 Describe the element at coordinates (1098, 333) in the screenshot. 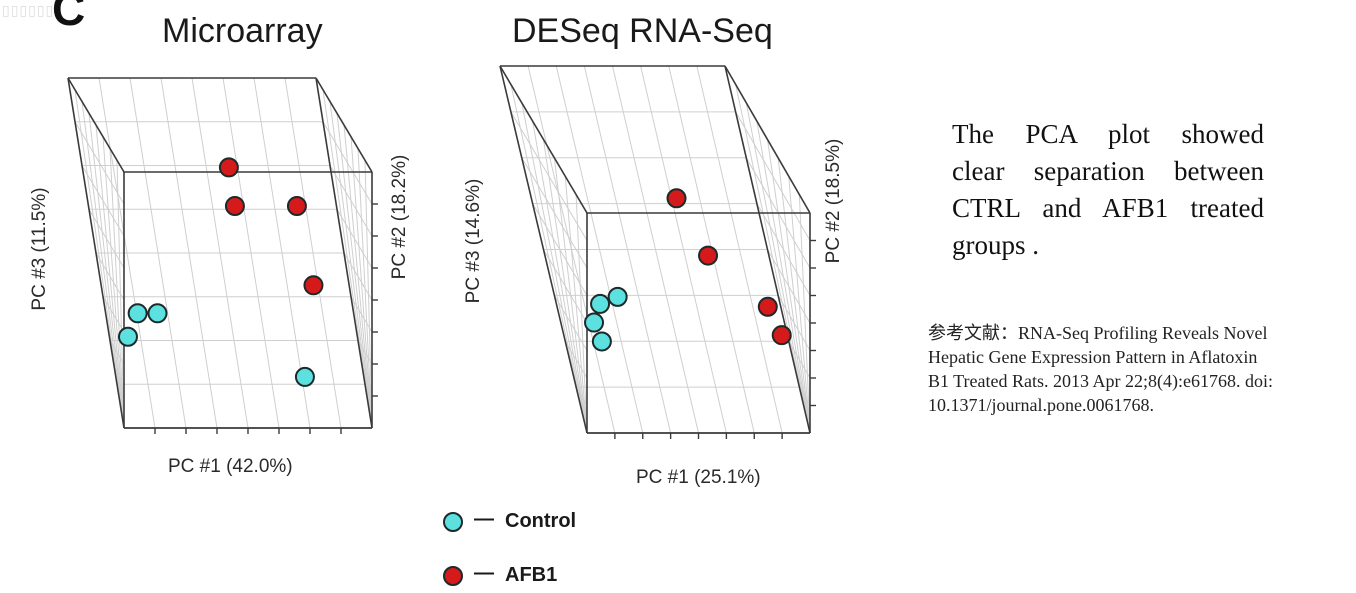

I see `citation-line: 参考文献：RNA-Seq Profiling Reveals Novel` at that location.